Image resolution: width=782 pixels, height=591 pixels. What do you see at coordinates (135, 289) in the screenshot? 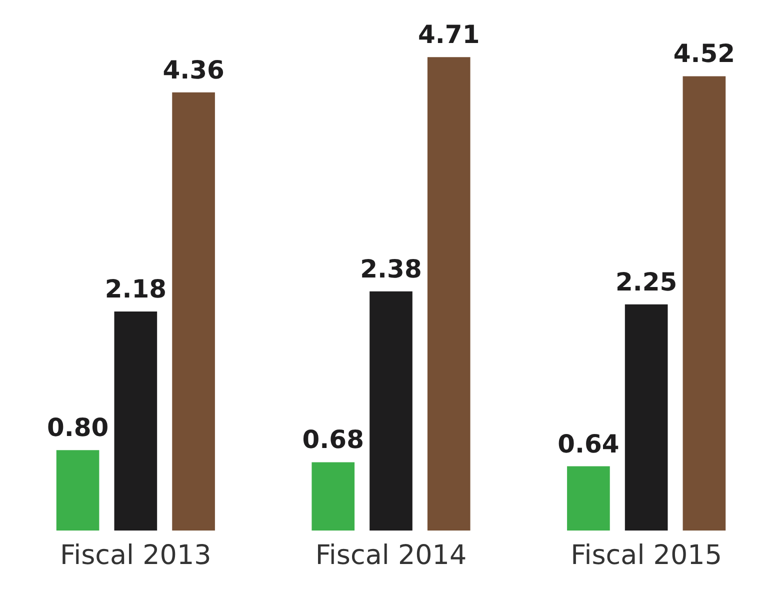
I see `data-label: 2.18` at bounding box center [135, 289].